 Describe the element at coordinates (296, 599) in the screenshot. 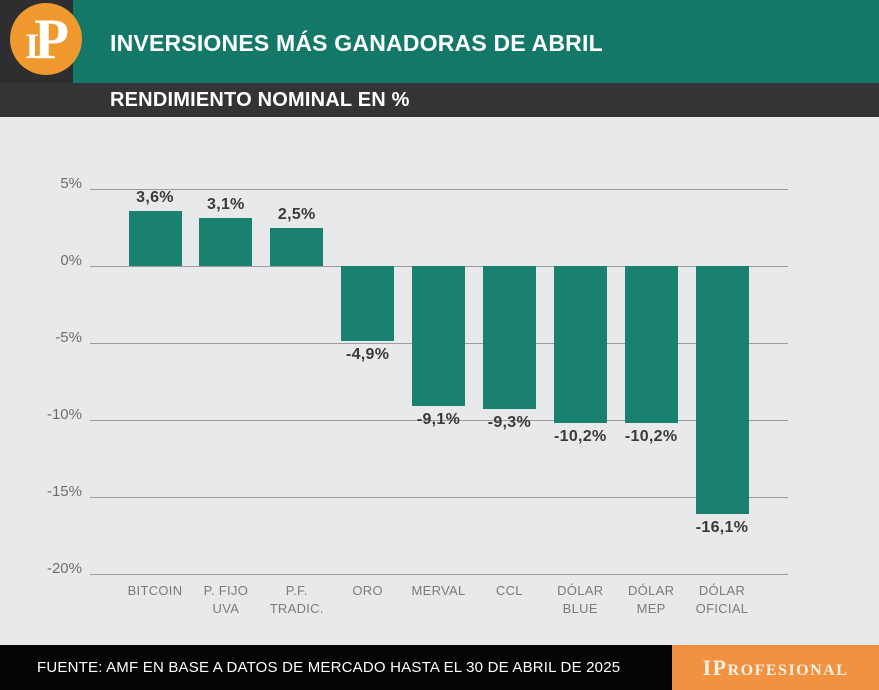

I see `x-axis-category-label: P.F. TRADIC.` at that location.